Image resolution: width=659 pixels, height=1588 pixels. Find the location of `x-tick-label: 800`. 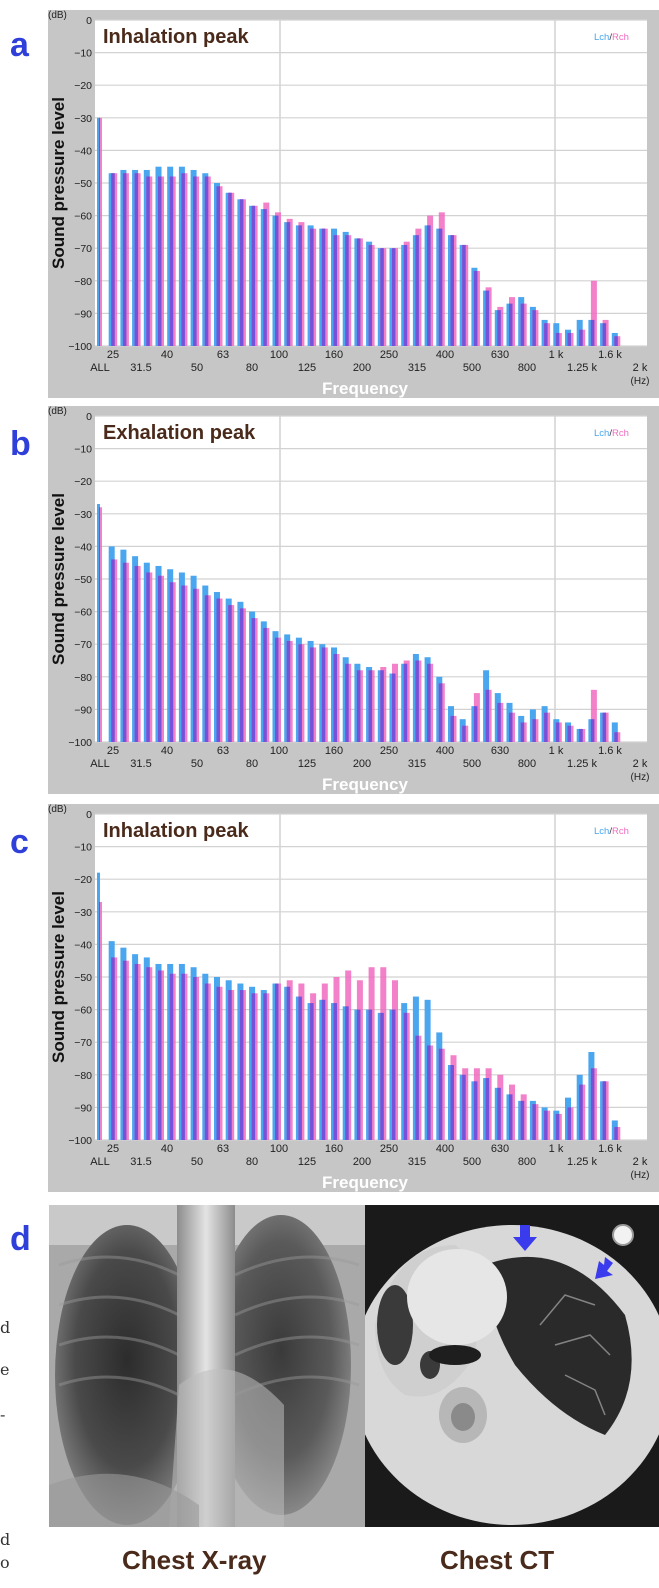

x-tick-label: 800 is located at coordinates (527, 1162).